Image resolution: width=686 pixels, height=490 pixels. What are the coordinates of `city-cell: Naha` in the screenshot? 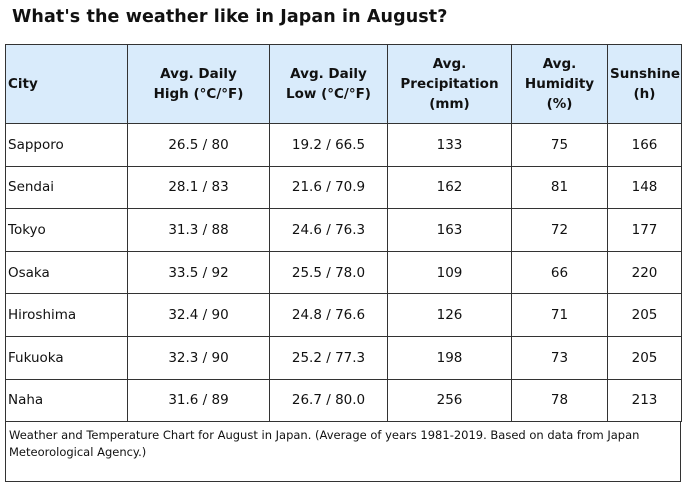 It's located at (66, 400).